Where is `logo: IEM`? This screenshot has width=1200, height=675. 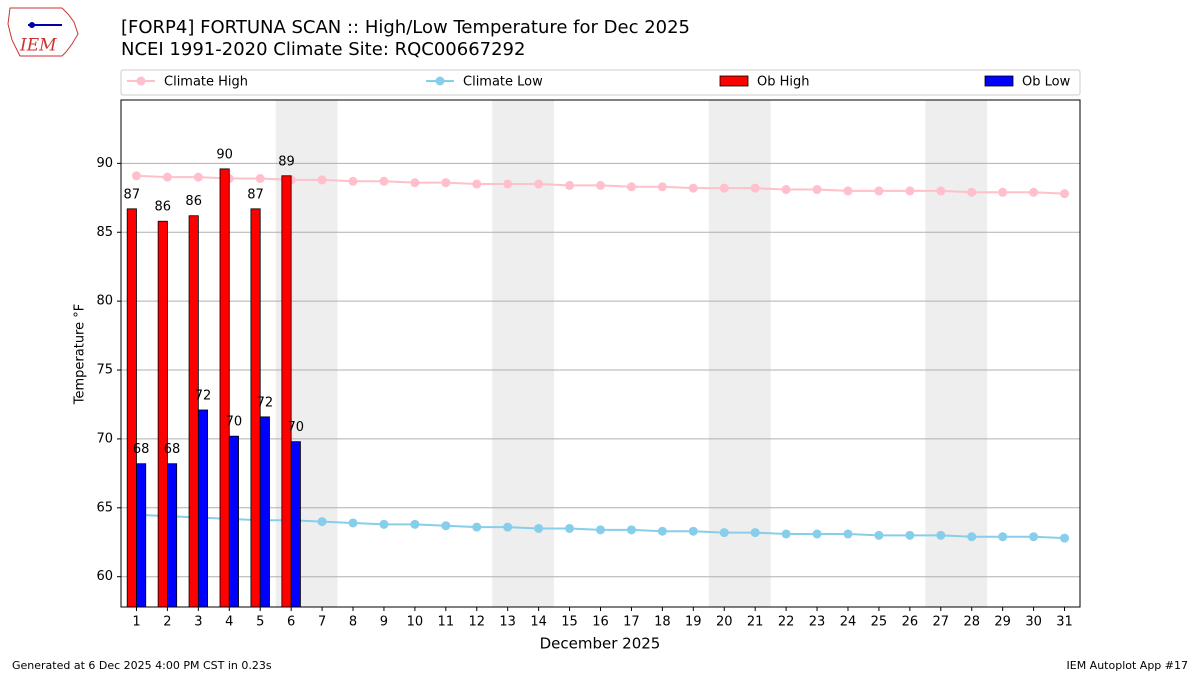 logo: IEM is located at coordinates (43, 32).